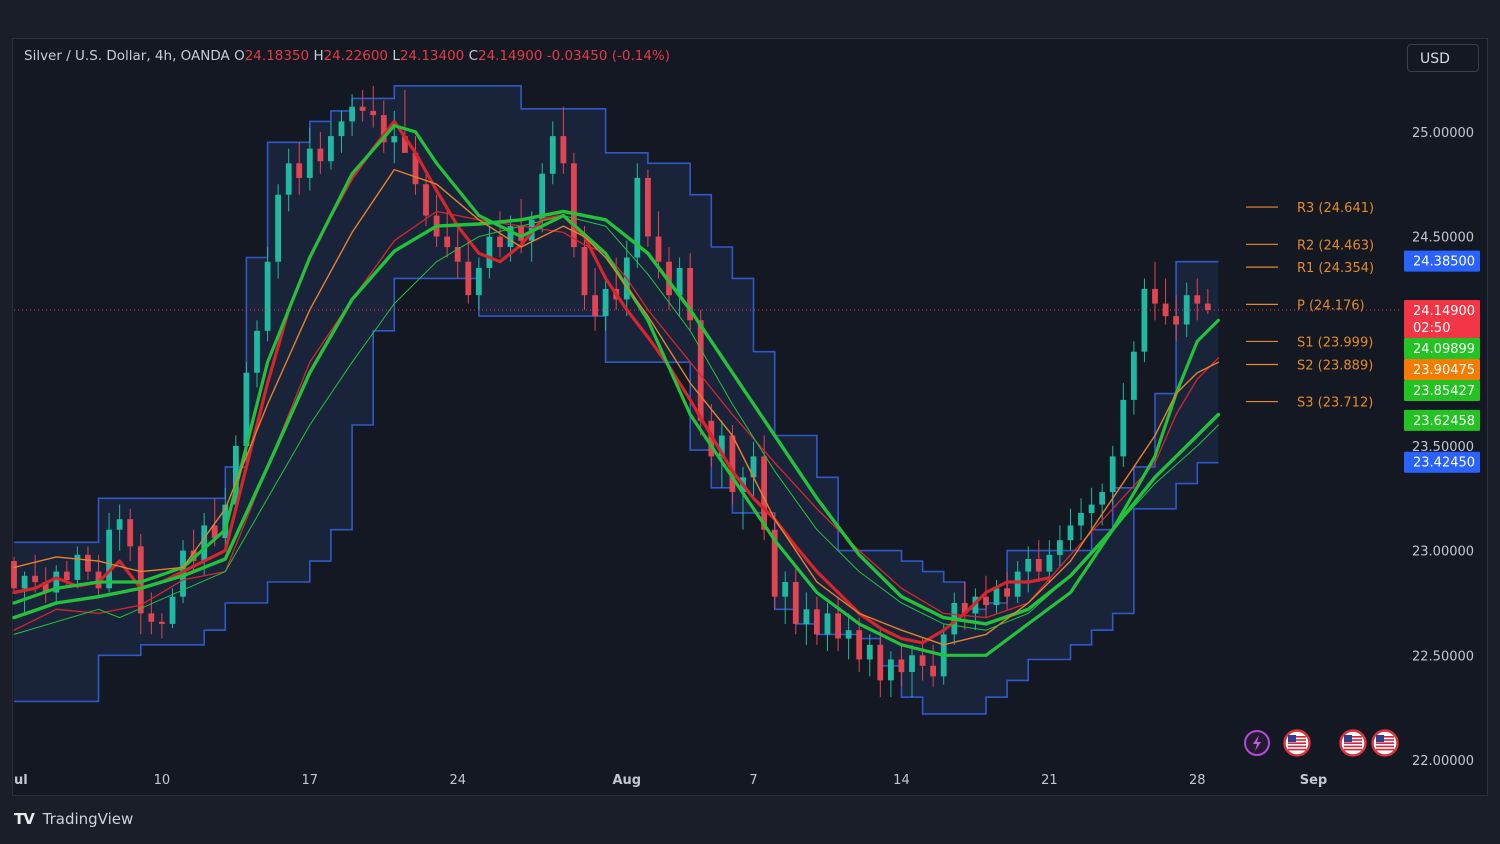  What do you see at coordinates (1443, 552) in the screenshot?
I see `price-tick-label: 23.00000` at bounding box center [1443, 552].